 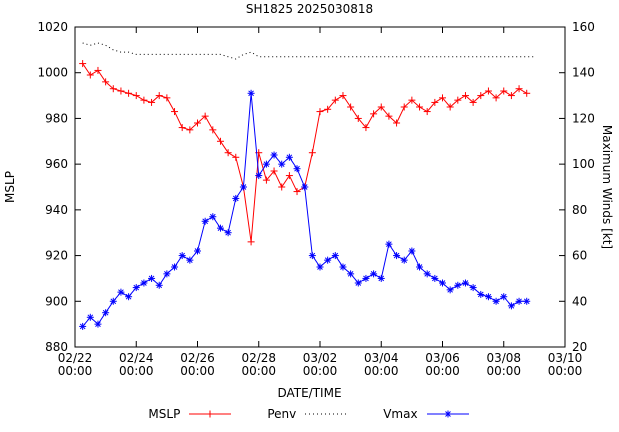 What do you see at coordinates (56, 118) in the screenshot?
I see `y-tick-label-left: 980` at bounding box center [56, 118].